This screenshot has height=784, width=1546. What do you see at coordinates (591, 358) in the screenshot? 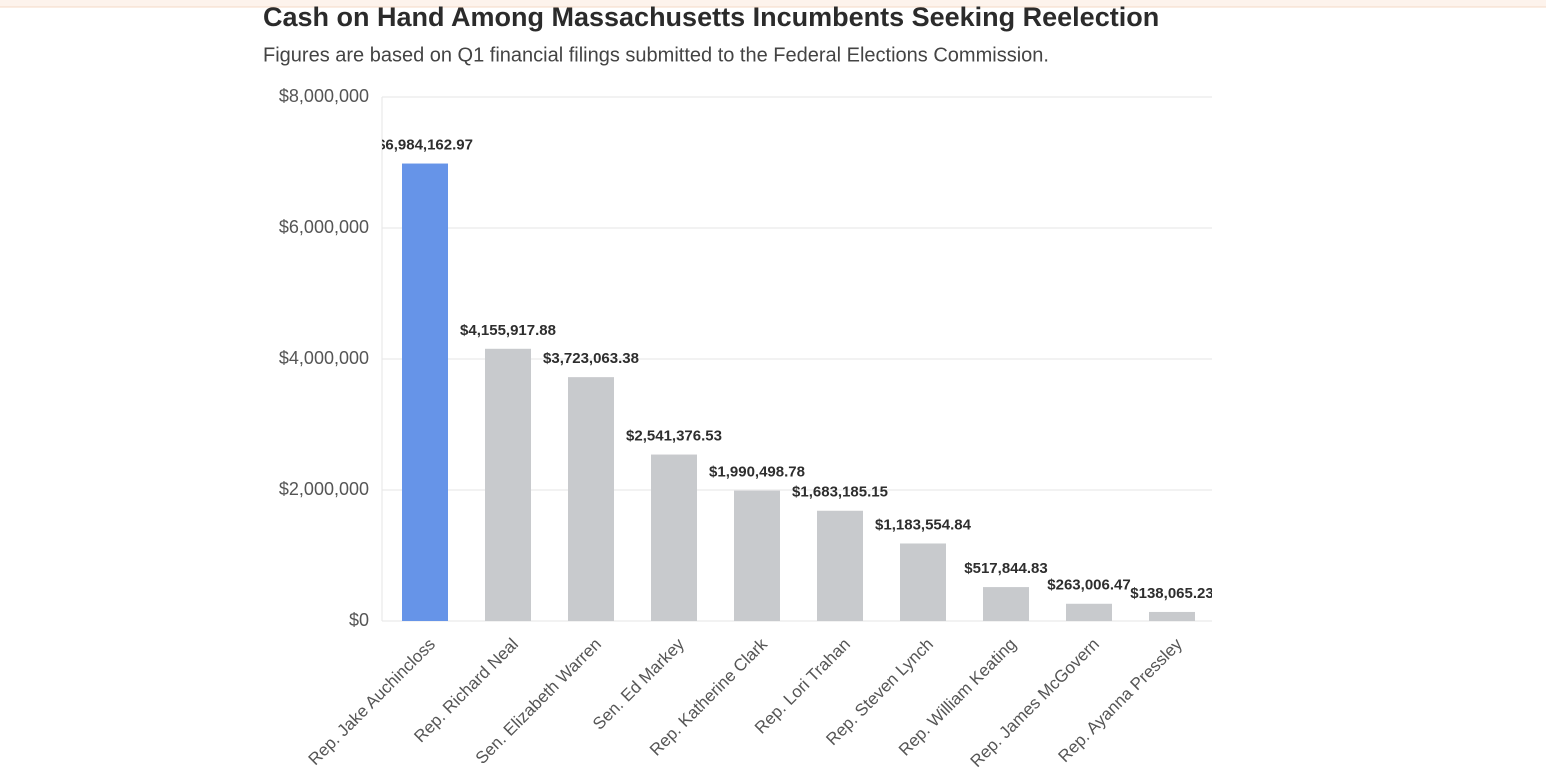
I see `value-label: $3,723,063.38` at bounding box center [591, 358].